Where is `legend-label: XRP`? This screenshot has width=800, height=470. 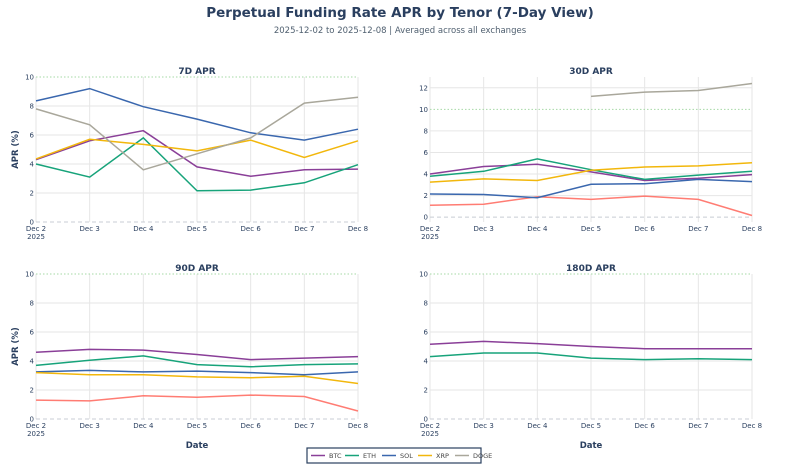 legend-label: XRP is located at coordinates (442, 456).